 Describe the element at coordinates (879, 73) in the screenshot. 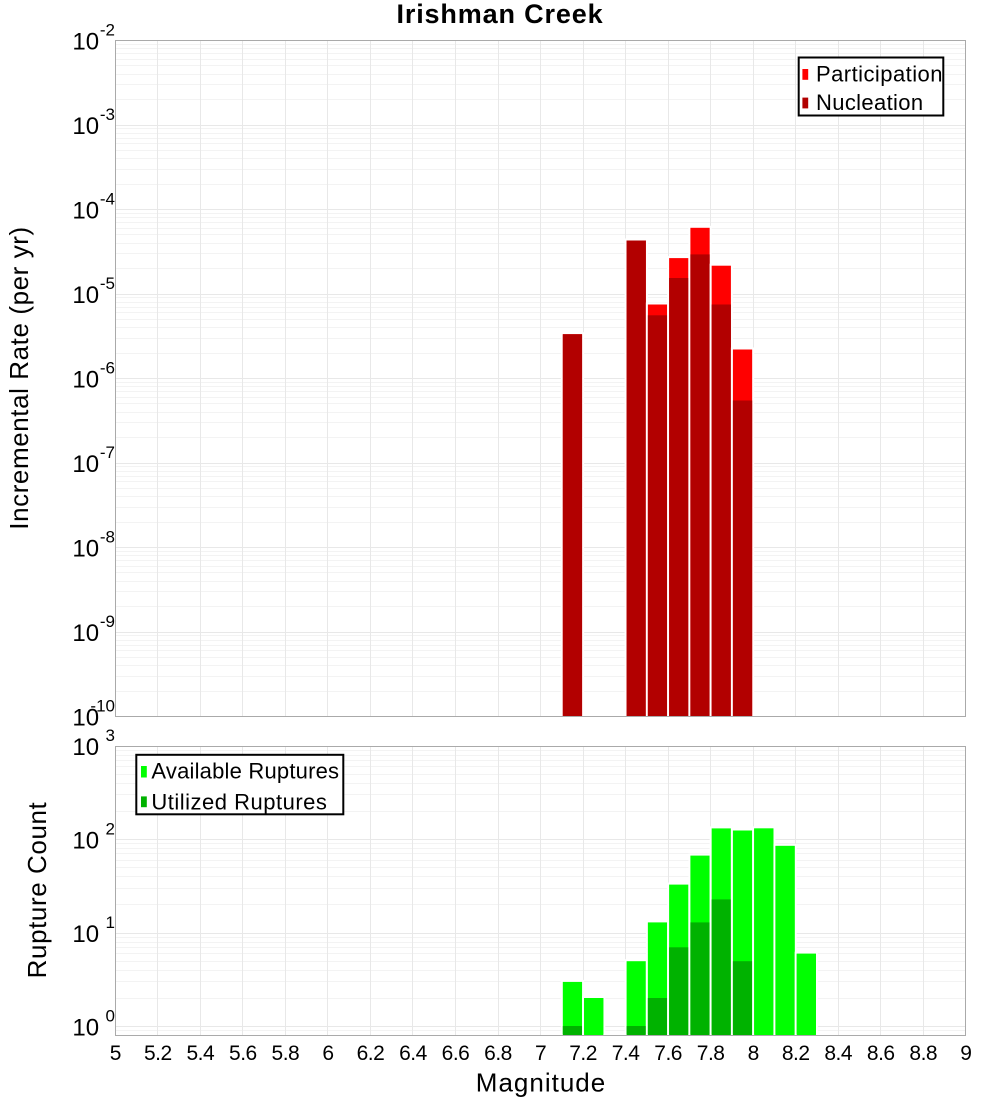

I see `svg-text: Participation` at that location.